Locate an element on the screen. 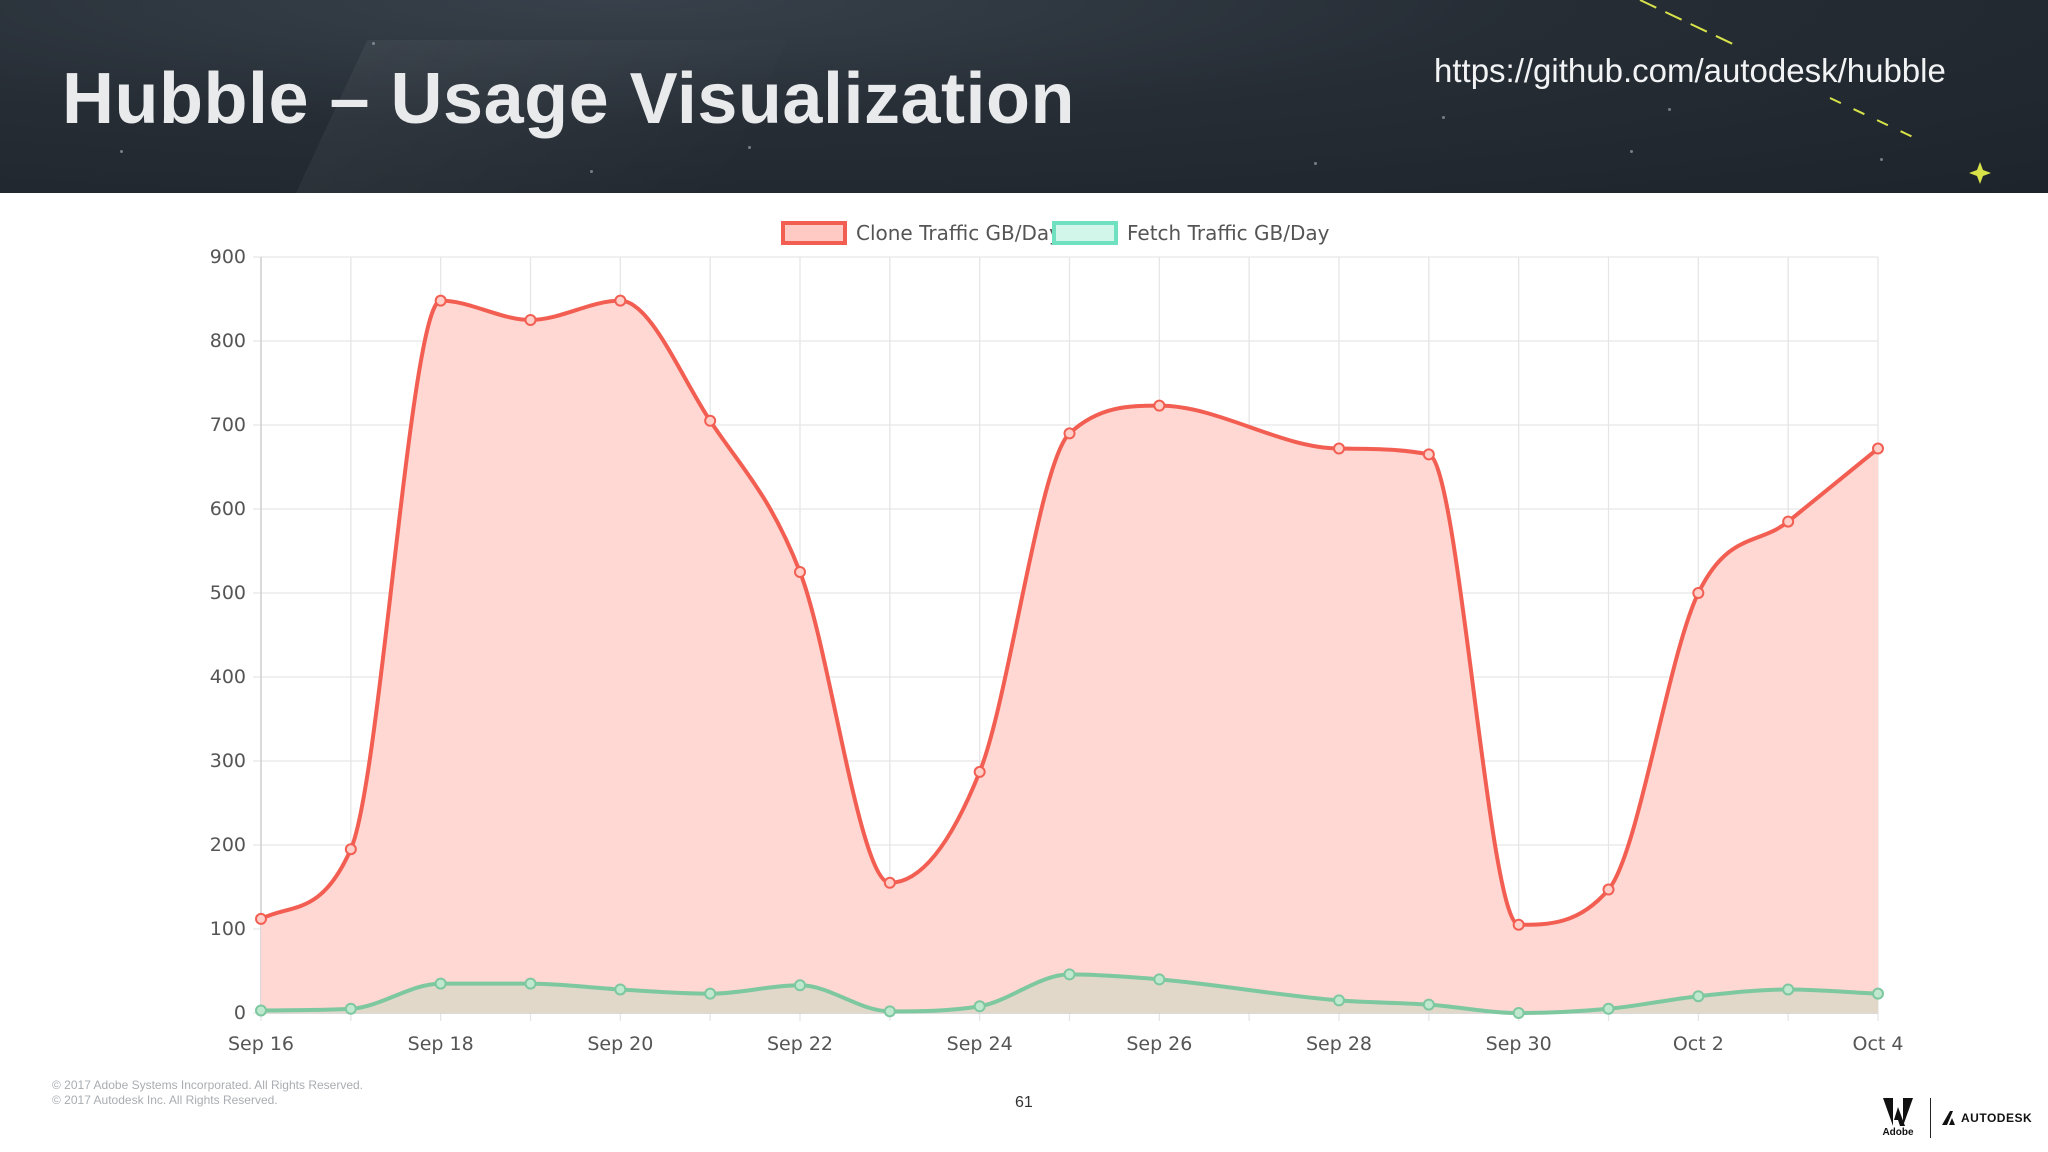  adobe-icon is located at coordinates (1898, 1112).